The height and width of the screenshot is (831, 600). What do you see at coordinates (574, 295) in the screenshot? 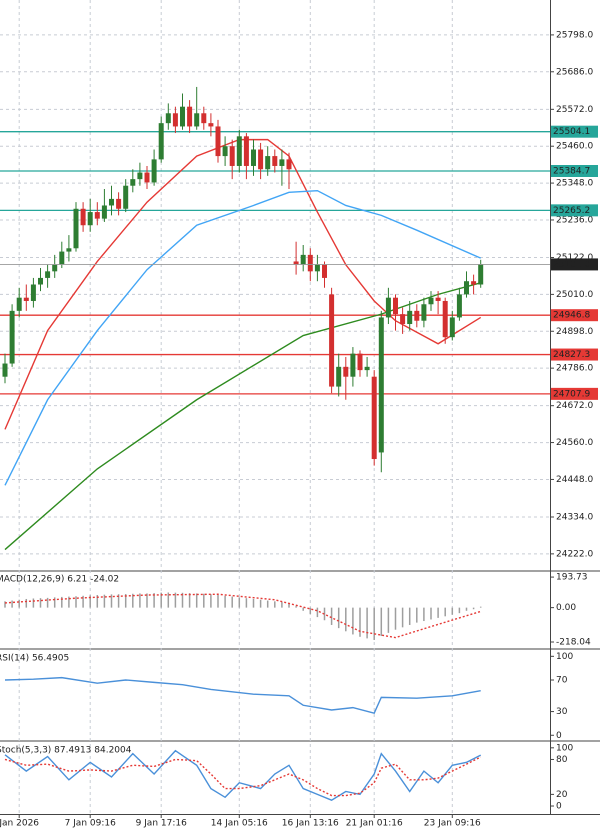
I see `y-tick-label: 25010.0` at bounding box center [574, 295].